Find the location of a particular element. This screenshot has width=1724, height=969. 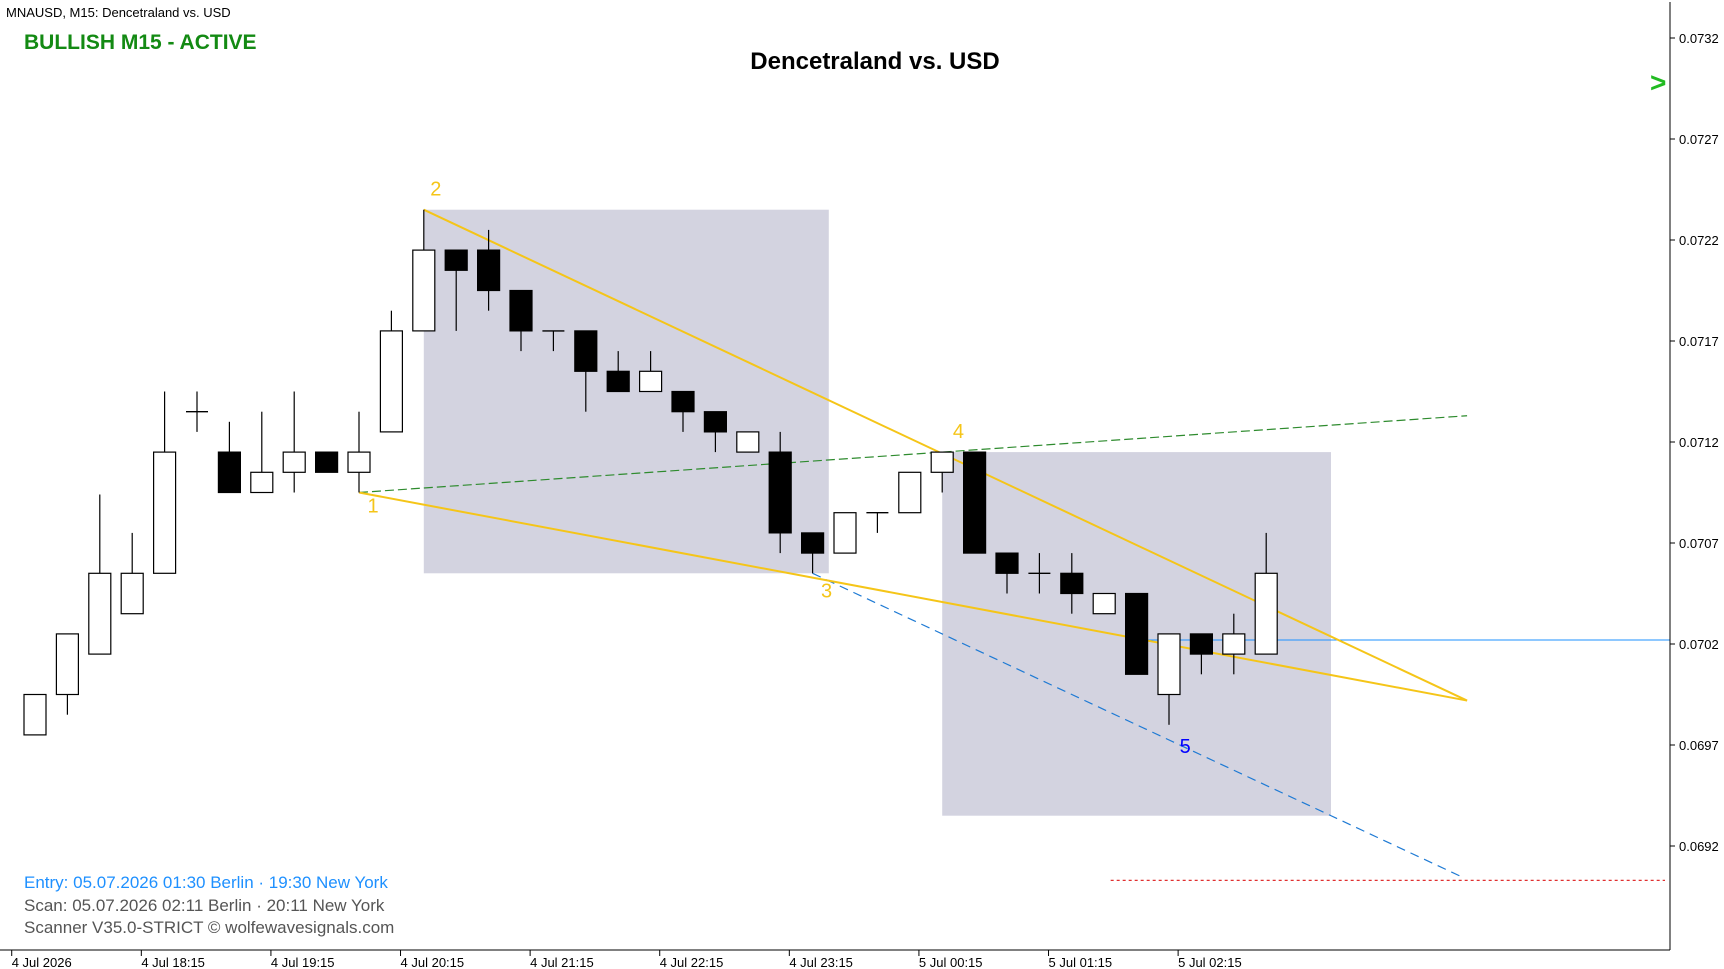

wave-label-1: 1 is located at coordinates (372, 507).